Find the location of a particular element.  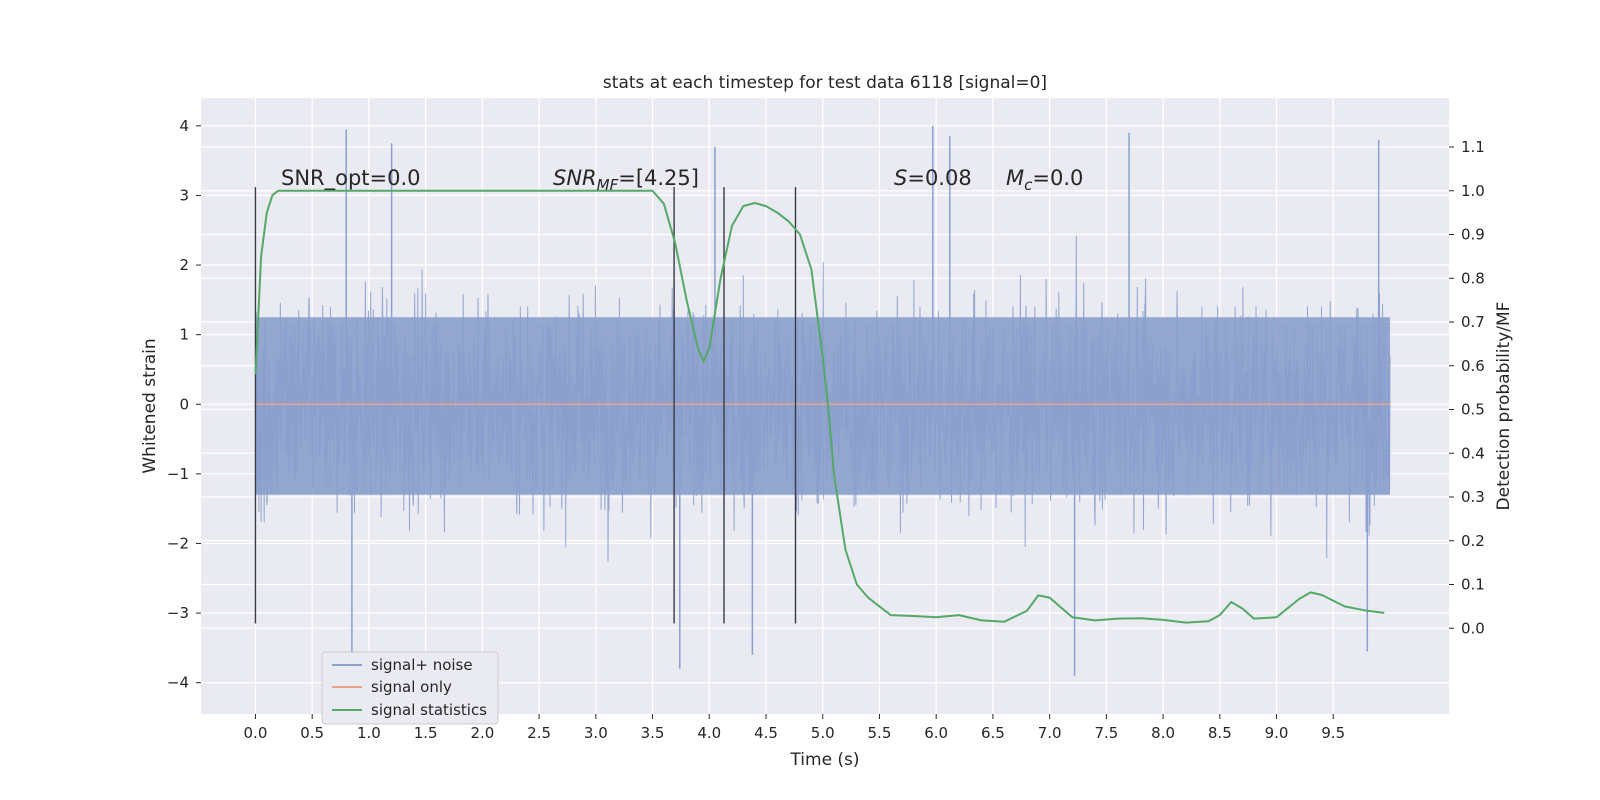

annotation-mc-main: M is located at coordinates (1015, 178).